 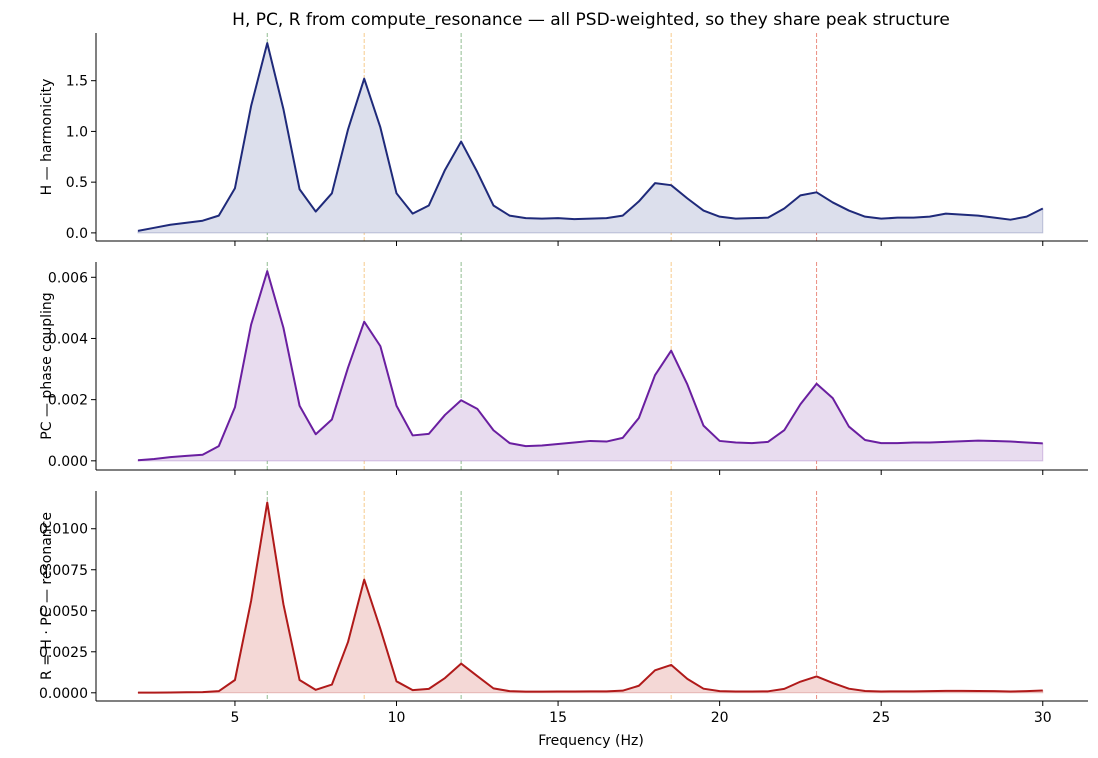 I want to click on y-axis-label: PC — phase coupling, so click(x=47, y=365).